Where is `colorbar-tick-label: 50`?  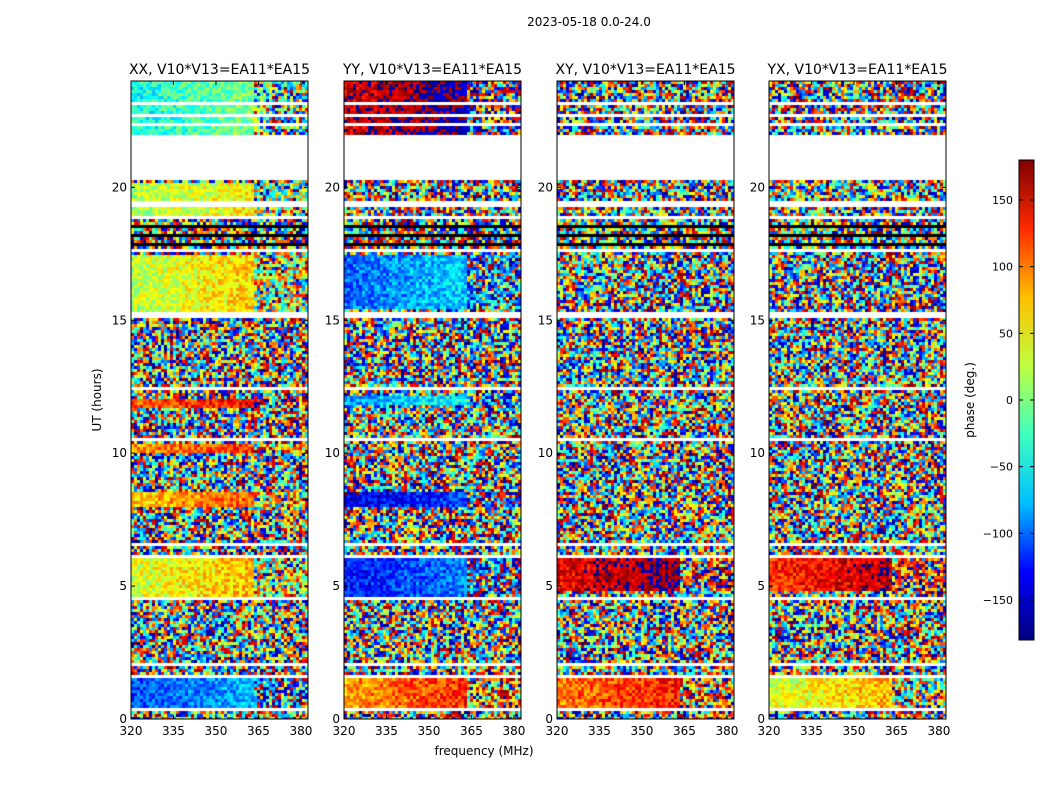 colorbar-tick-label: 50 is located at coordinates (1006, 333).